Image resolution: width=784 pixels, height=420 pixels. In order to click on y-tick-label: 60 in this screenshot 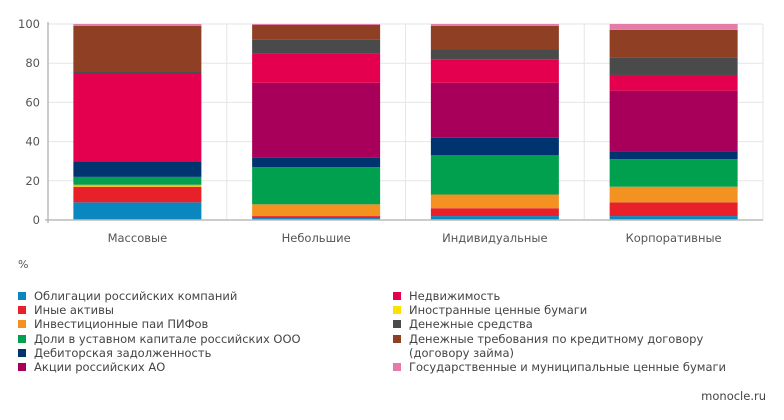, I will do `click(32, 102)`.